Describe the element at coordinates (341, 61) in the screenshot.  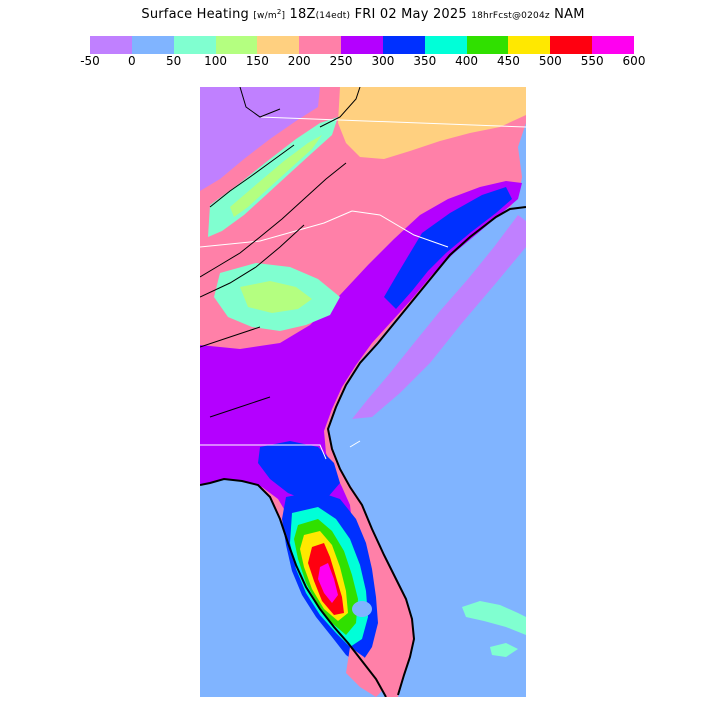
I see `legend-tick-label: 250` at that location.